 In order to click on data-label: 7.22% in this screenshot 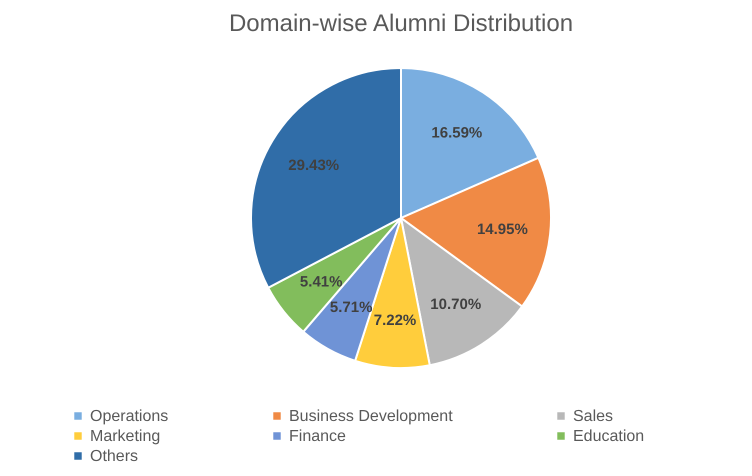, I will do `click(395, 320)`.